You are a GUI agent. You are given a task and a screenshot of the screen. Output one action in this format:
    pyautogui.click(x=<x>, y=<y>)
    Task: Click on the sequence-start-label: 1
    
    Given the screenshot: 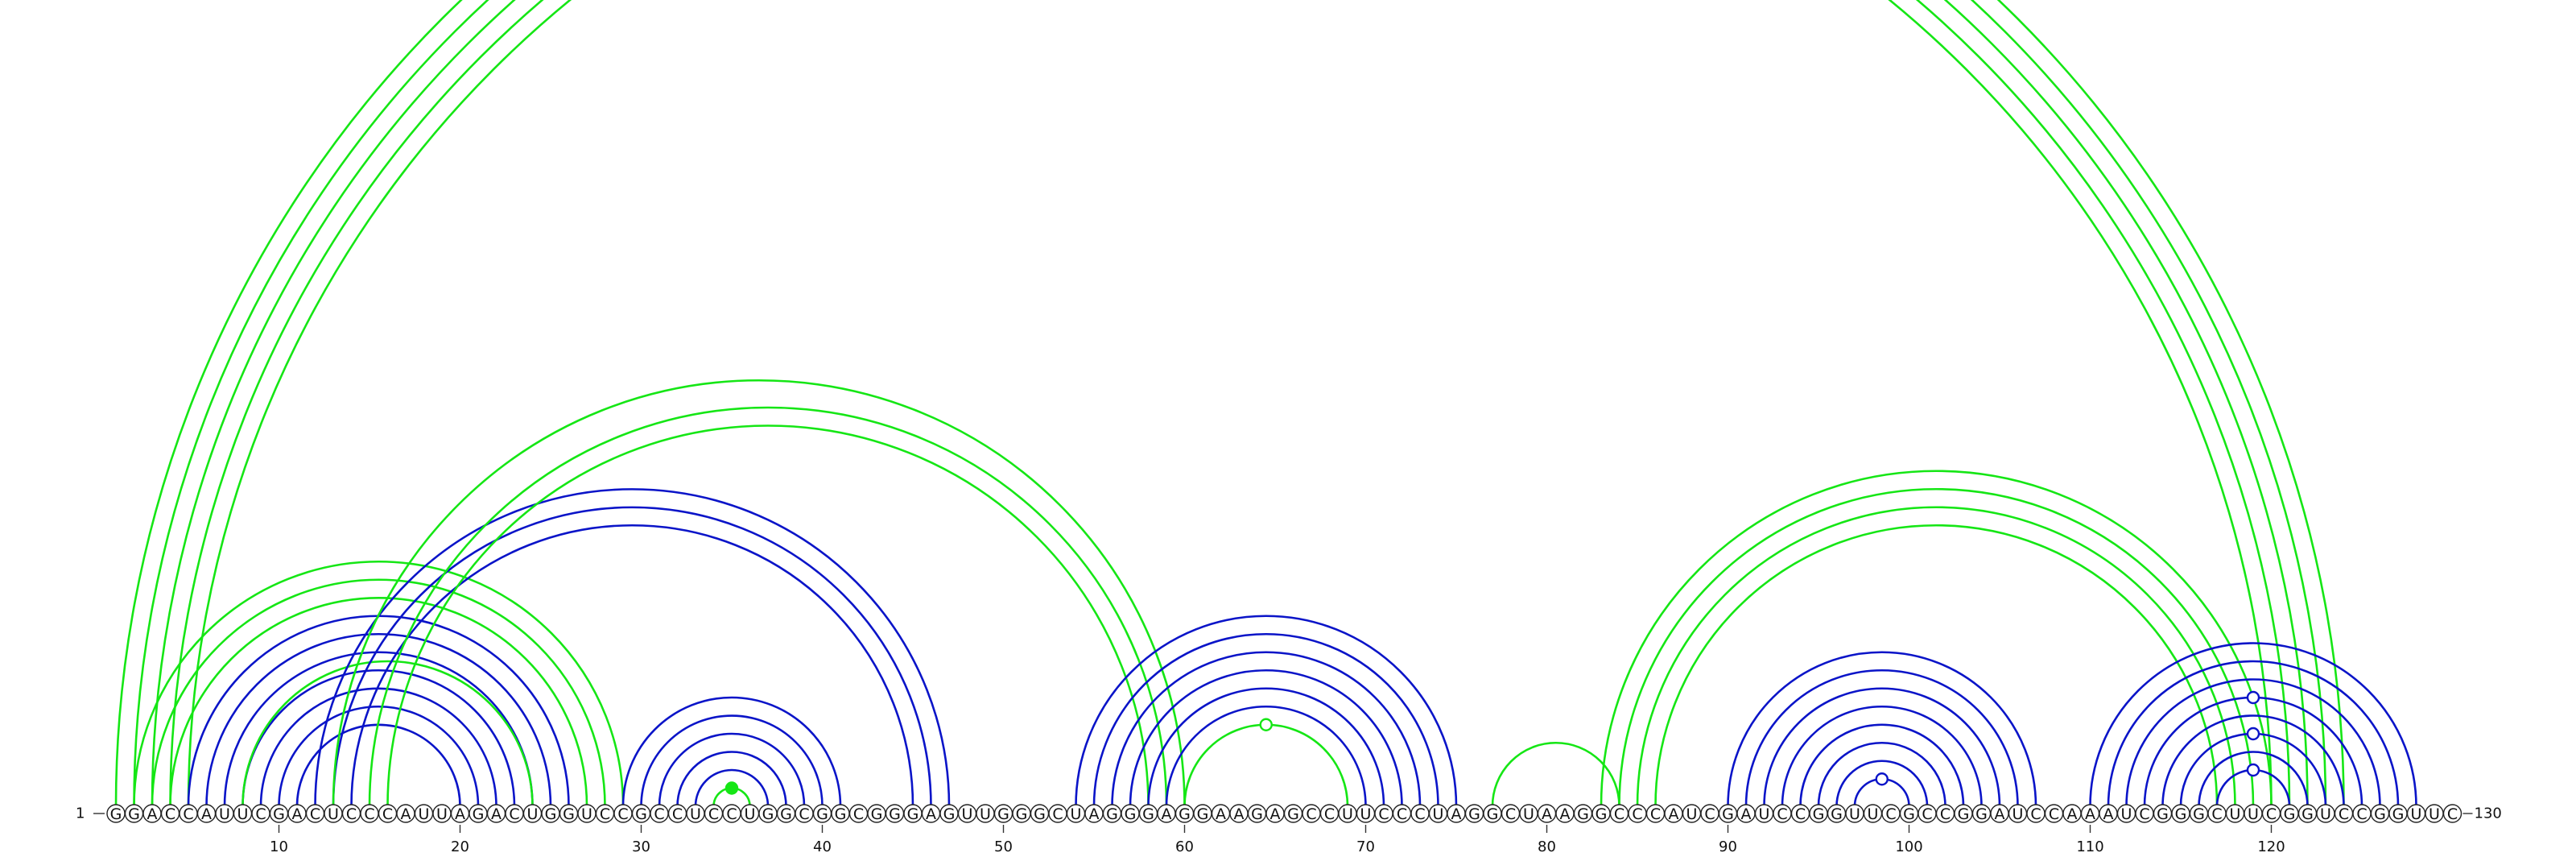 What is the action you would take?
    pyautogui.click(x=80, y=813)
    